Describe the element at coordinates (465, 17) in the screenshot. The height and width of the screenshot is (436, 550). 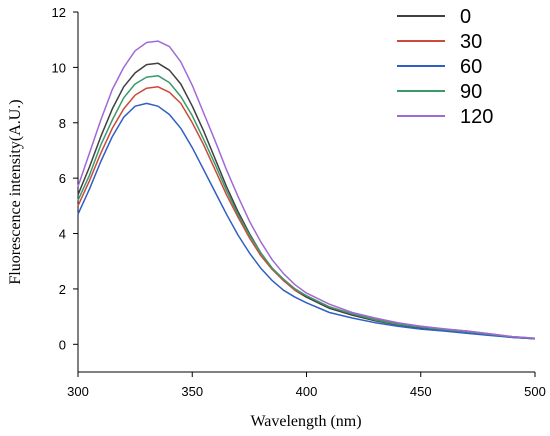
I see `legend-label-0: 0` at that location.